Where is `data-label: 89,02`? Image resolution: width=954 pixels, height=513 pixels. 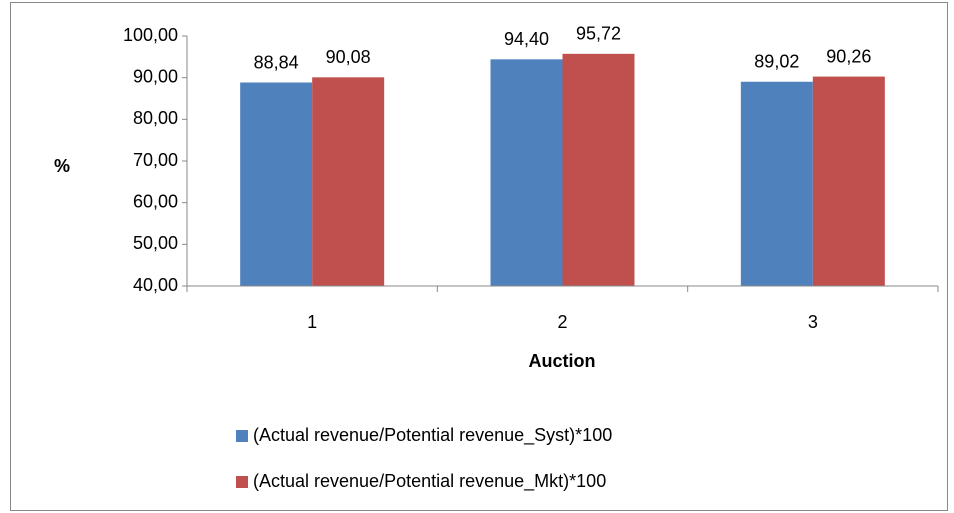
data-label: 89,02 is located at coordinates (776, 62).